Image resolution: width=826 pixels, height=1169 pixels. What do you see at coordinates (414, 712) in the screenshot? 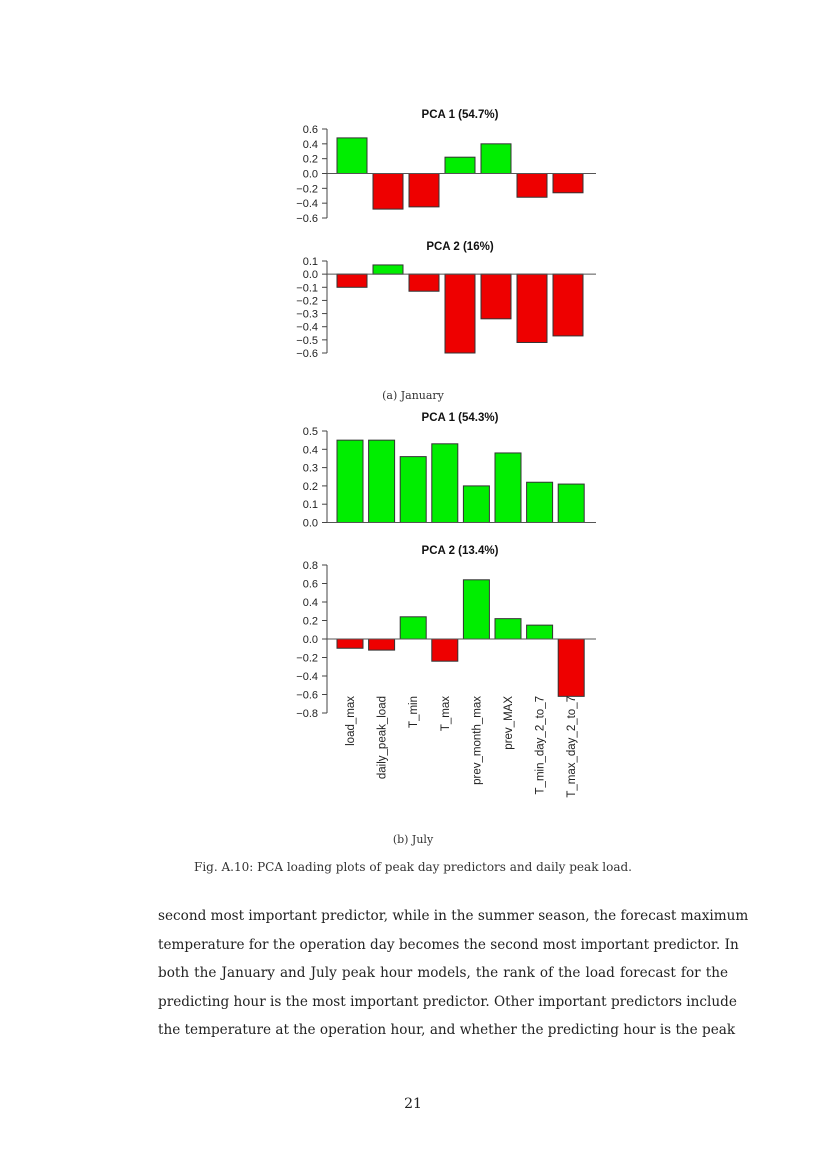
I see `x-category-label: T_min` at bounding box center [414, 712].